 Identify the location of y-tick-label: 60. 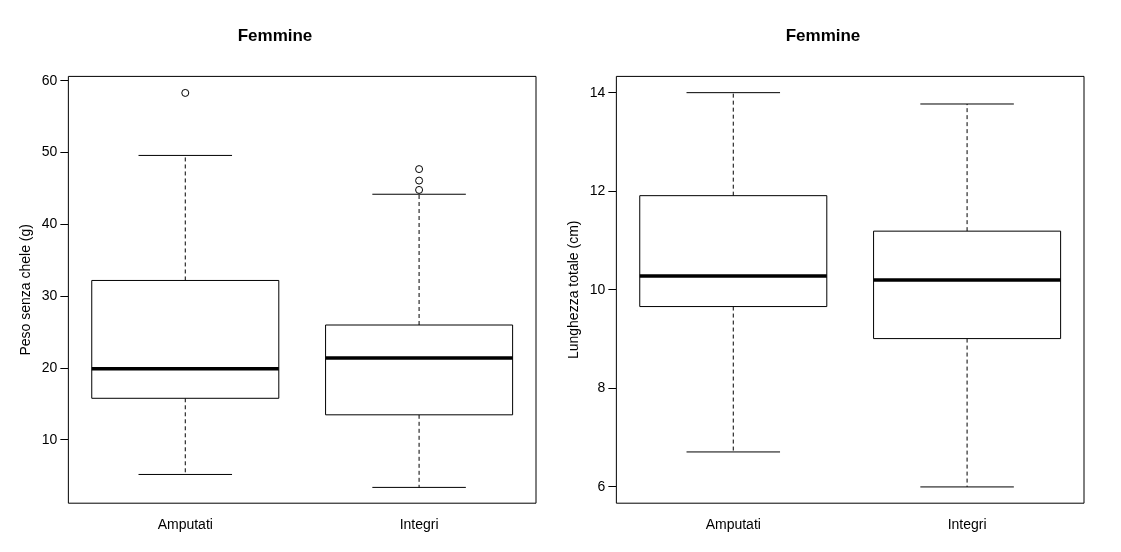
(49, 79).